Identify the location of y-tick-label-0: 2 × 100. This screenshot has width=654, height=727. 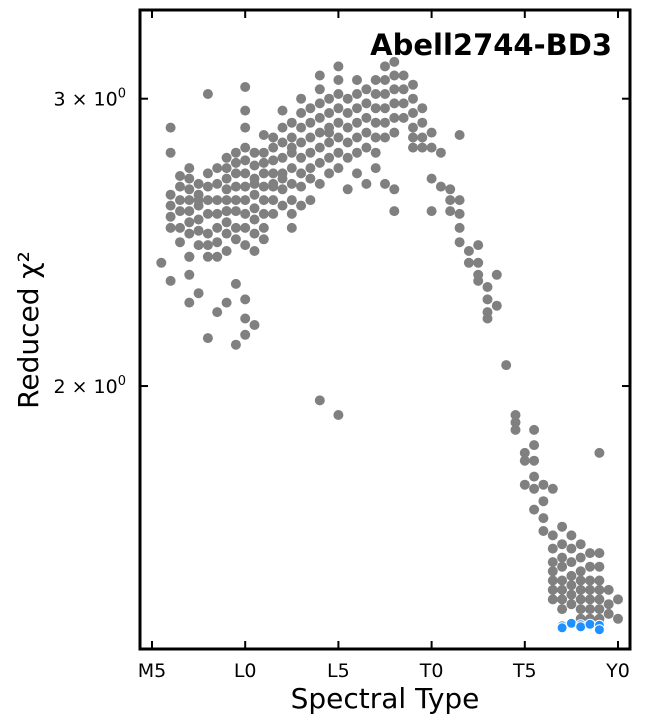
(89, 386).